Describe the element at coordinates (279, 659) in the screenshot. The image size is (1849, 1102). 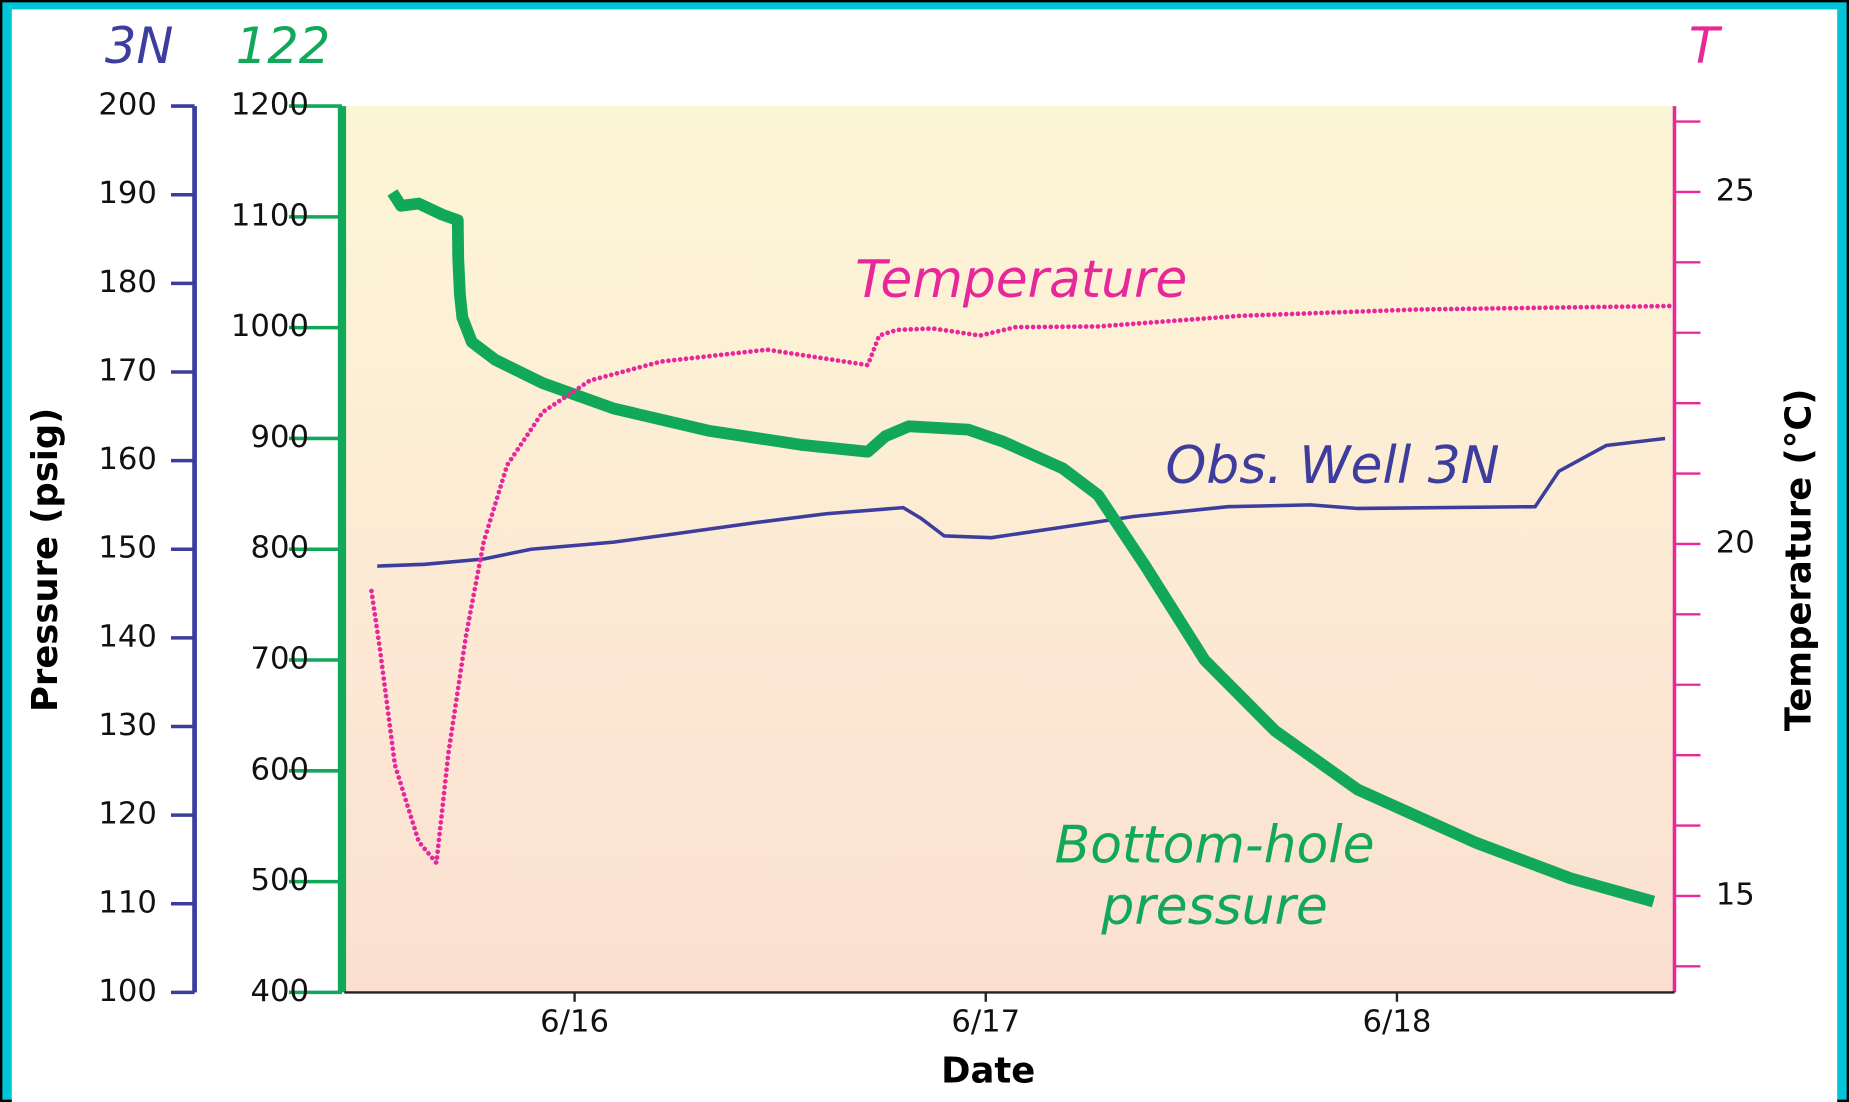
I see `y2-tick-label: 700` at that location.